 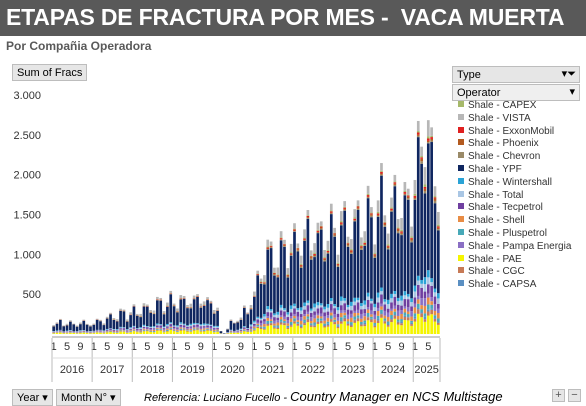 I want to click on x-year-label: 2021, so click(x=273, y=370).